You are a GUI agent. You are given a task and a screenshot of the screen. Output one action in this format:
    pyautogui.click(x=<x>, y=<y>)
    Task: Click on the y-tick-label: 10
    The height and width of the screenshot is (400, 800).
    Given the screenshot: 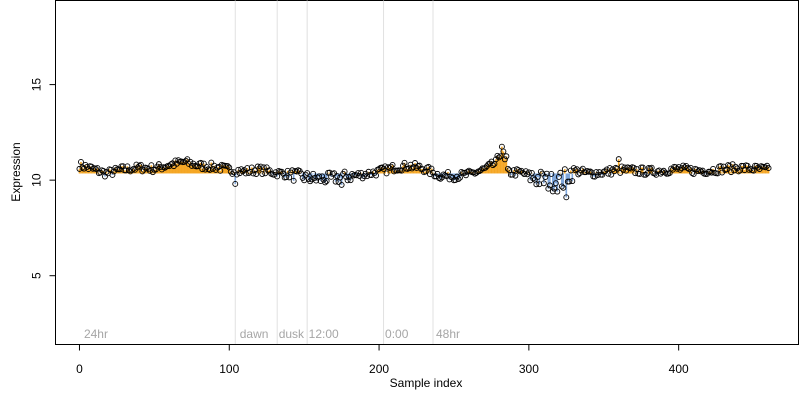 What is the action you would take?
    pyautogui.click(x=37, y=180)
    